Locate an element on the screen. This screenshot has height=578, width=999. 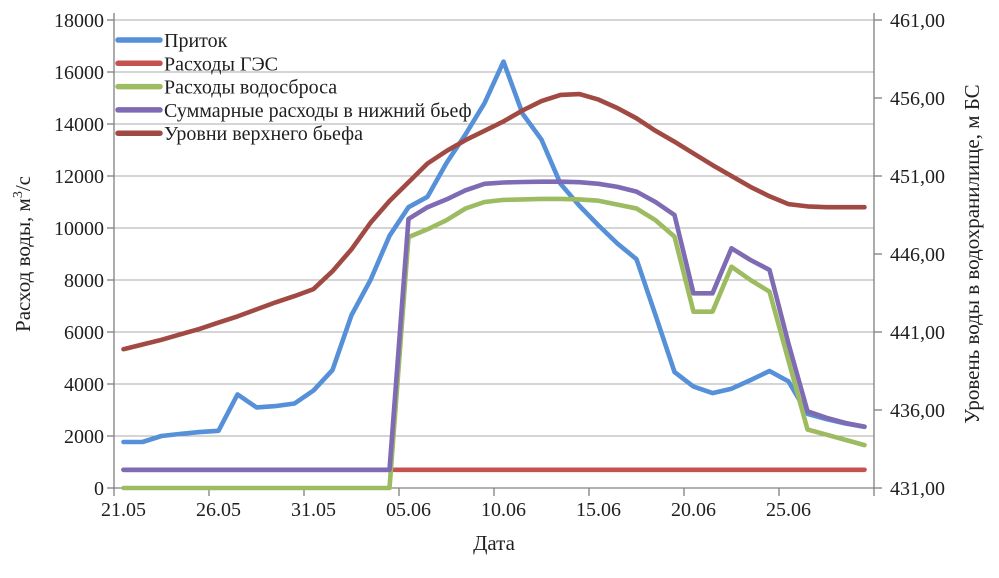
y-left-tick-label: 10000 is located at coordinates (79, 229).